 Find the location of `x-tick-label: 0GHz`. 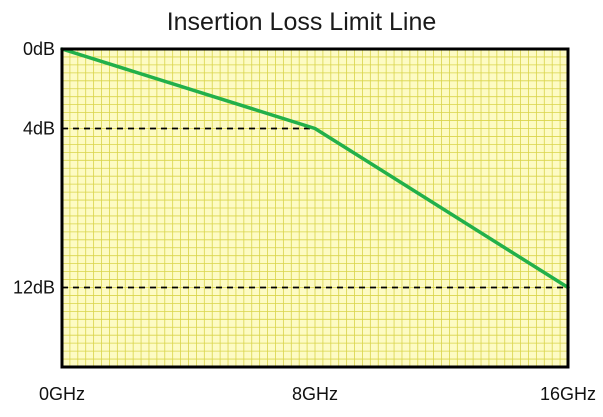

x-tick-label: 0GHz is located at coordinates (62, 394).